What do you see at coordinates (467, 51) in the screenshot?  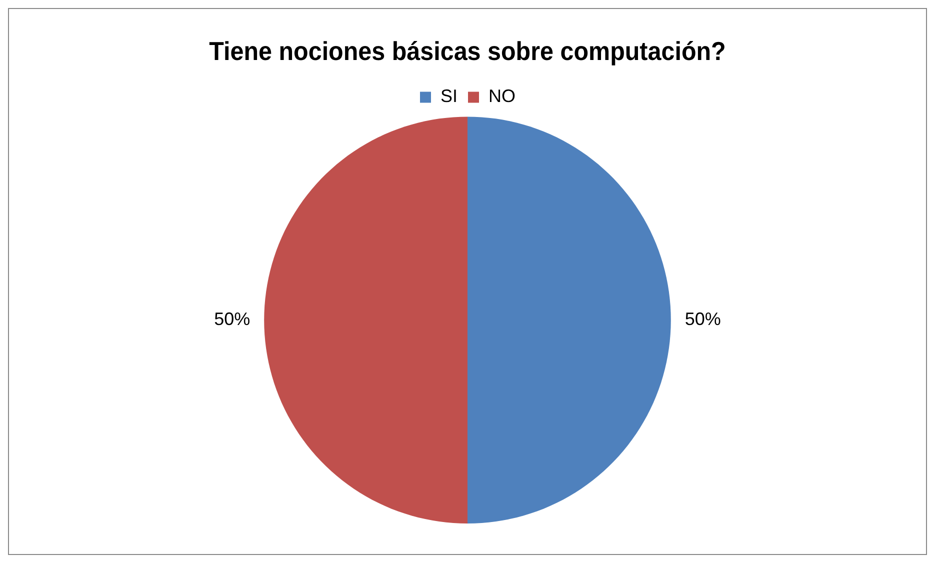 I see `chart-title: Tiene nociones básicas sobre computación?` at bounding box center [467, 51].